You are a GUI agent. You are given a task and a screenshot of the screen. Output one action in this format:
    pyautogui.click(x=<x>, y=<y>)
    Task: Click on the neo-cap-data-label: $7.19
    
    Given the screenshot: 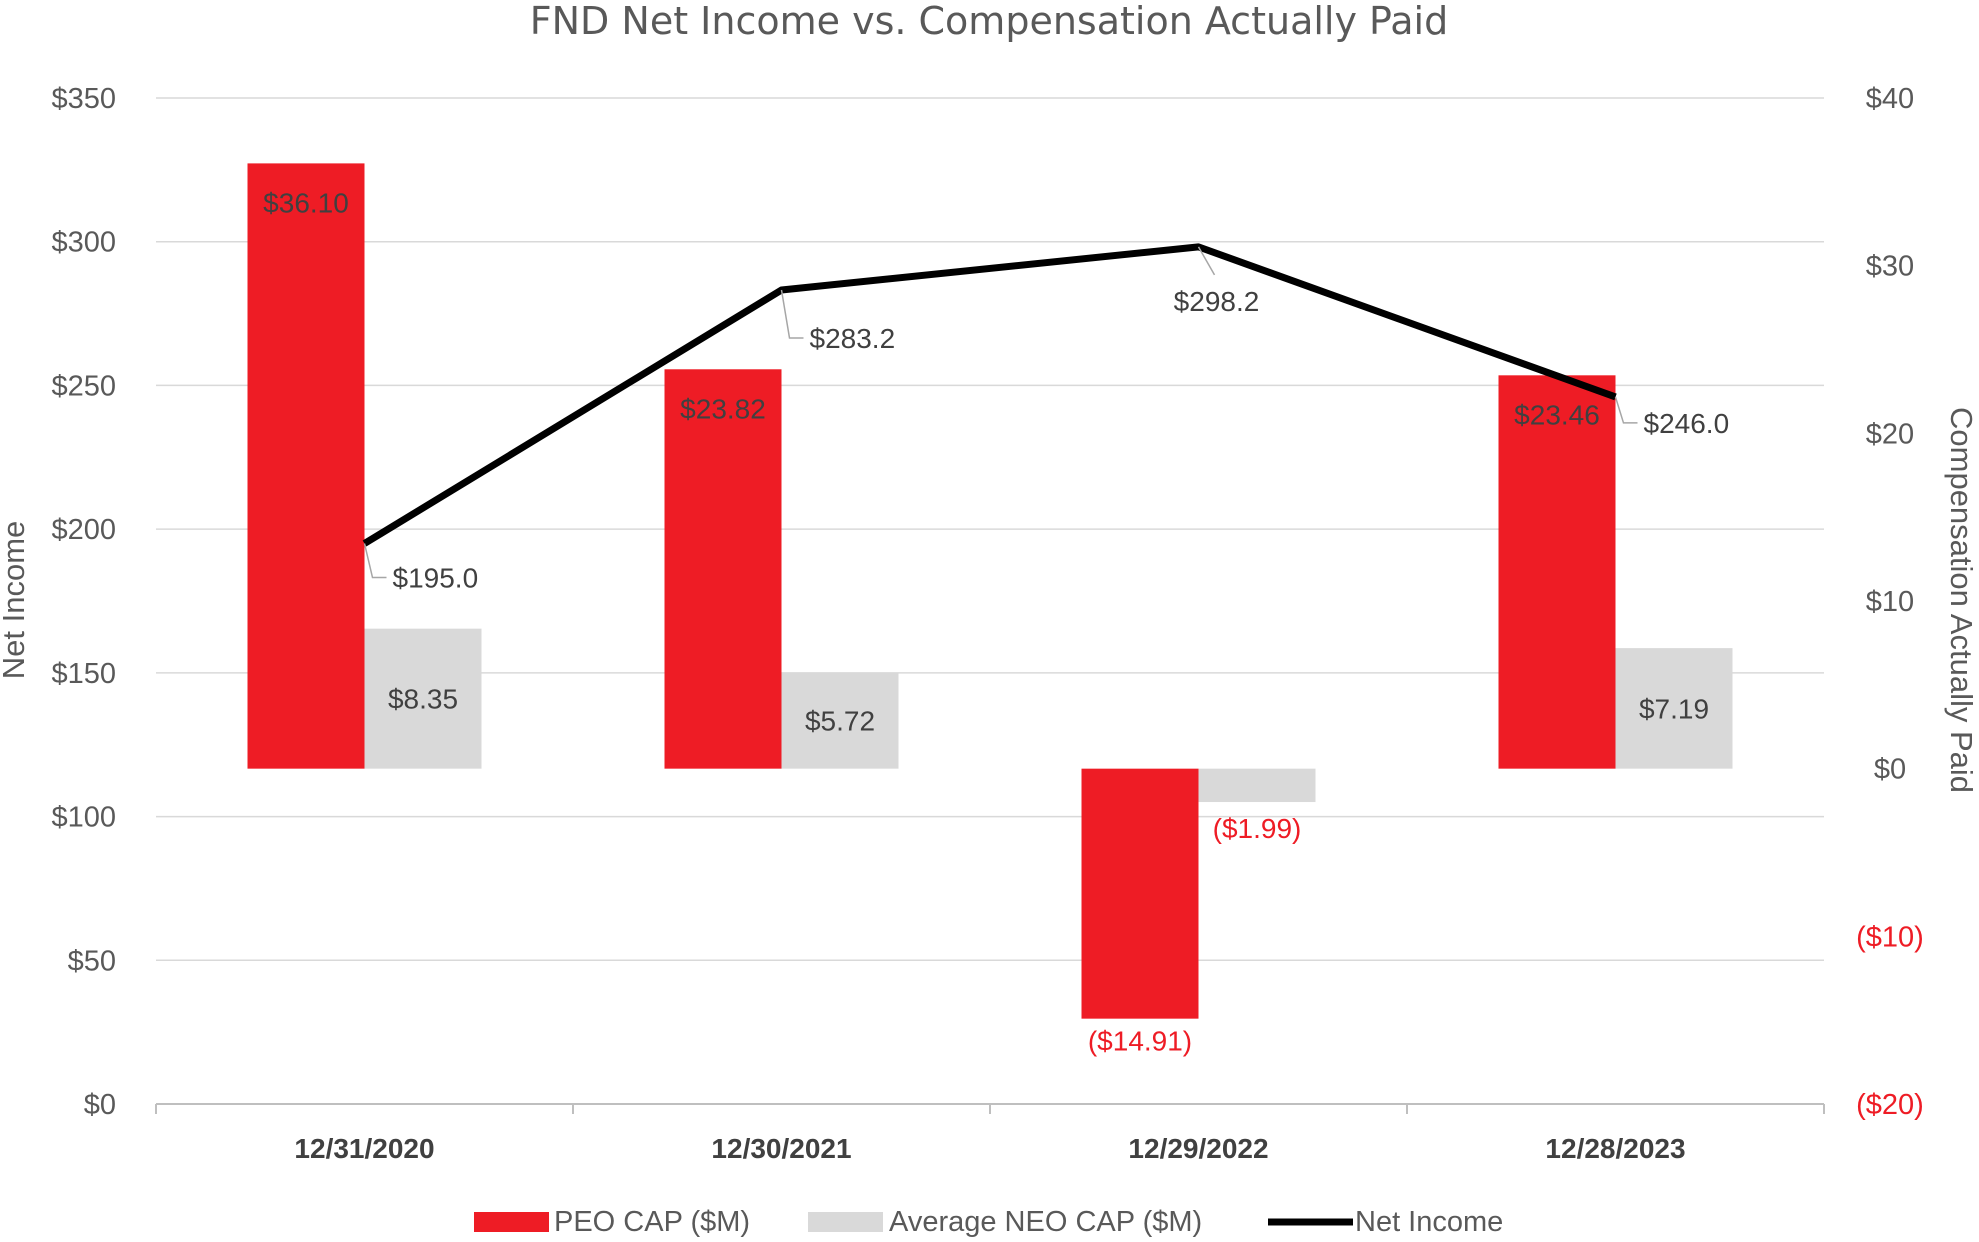 What is the action you would take?
    pyautogui.click(x=1674, y=708)
    